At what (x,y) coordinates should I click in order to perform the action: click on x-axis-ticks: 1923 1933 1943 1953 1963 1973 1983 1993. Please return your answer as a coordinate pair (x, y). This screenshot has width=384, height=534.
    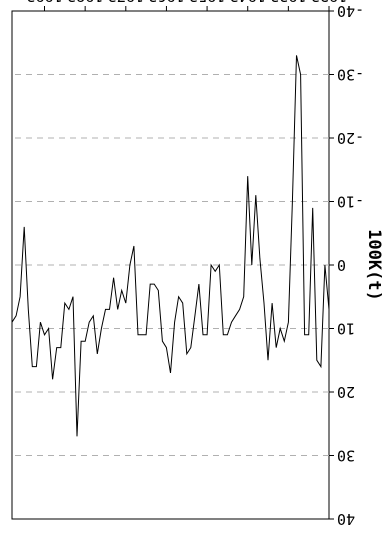
    Looking at the image, I should click on (186, 5).